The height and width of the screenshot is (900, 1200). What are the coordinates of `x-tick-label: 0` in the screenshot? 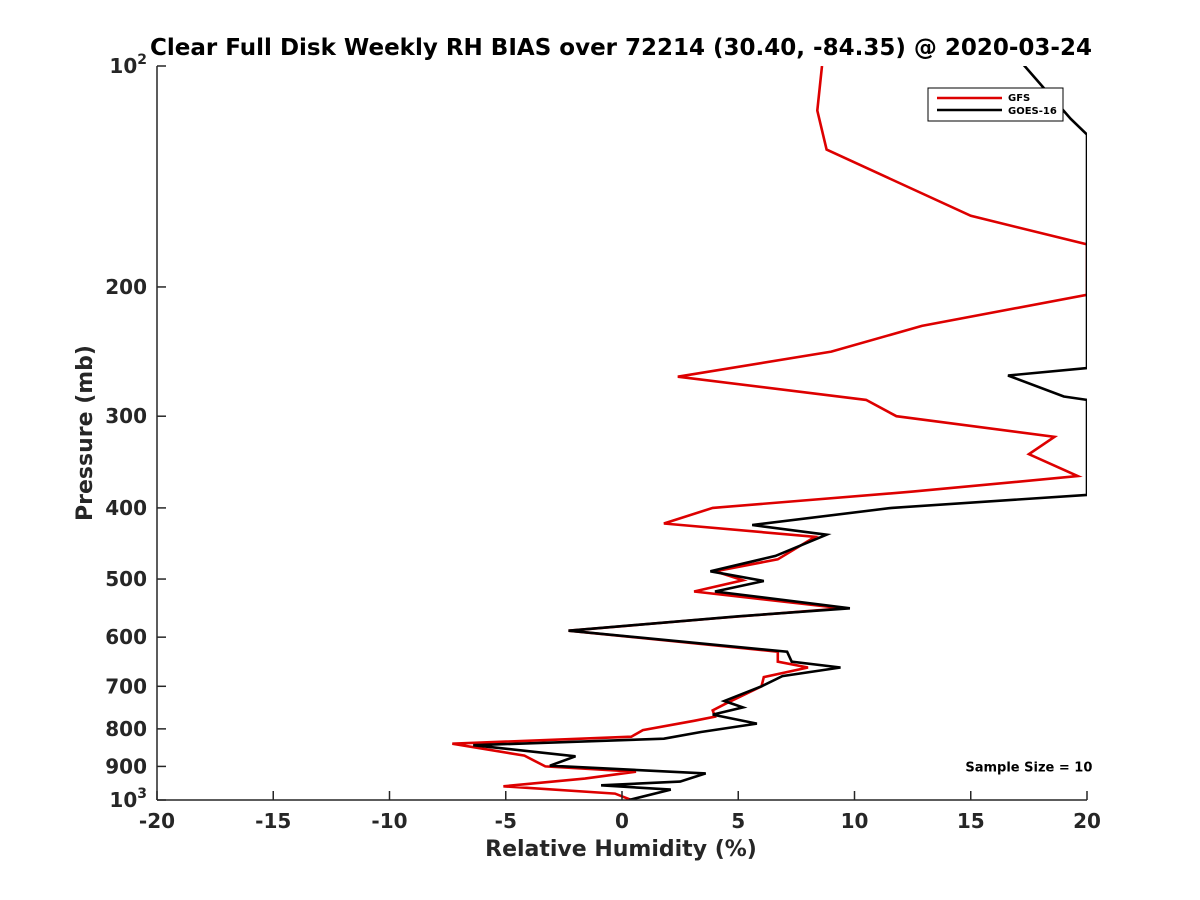 It's located at (622, 821).